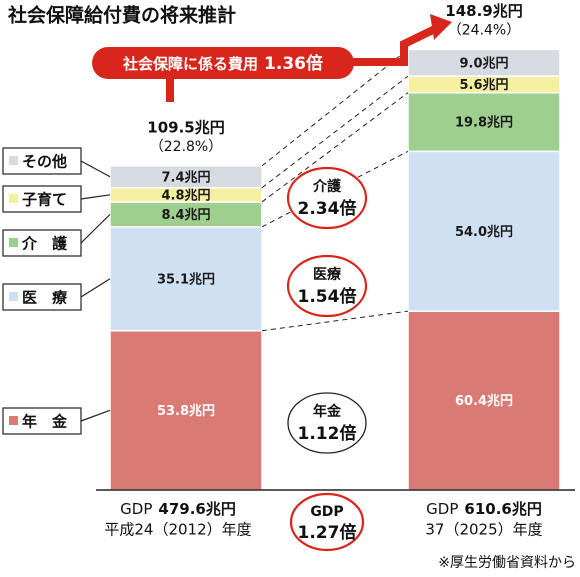 This screenshot has height=577, width=580. I want to click on legend-swatch-other, so click(13, 160).